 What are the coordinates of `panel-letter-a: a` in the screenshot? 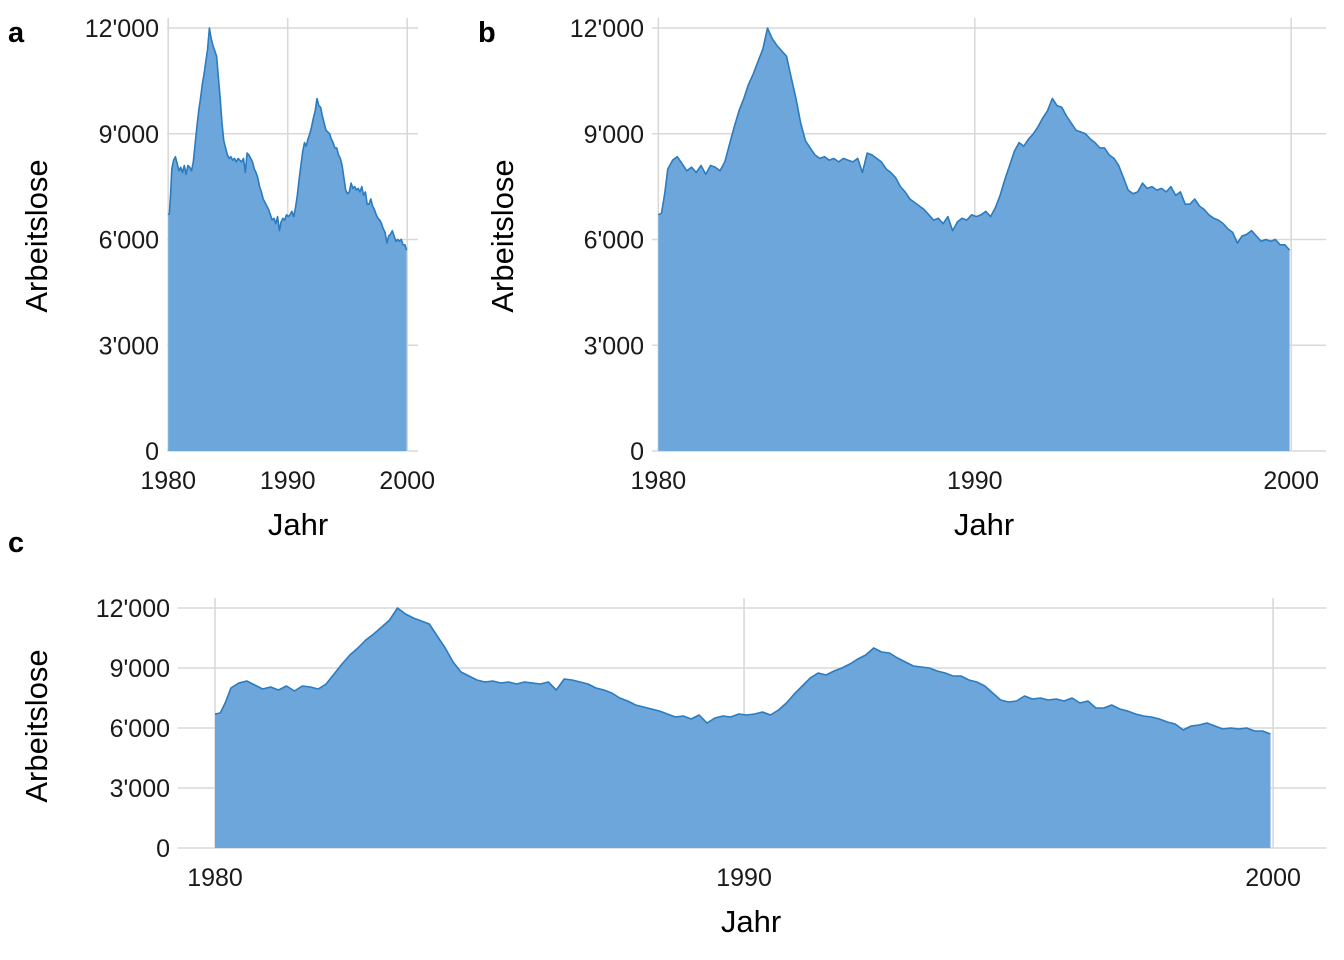 It's located at (16, 33).